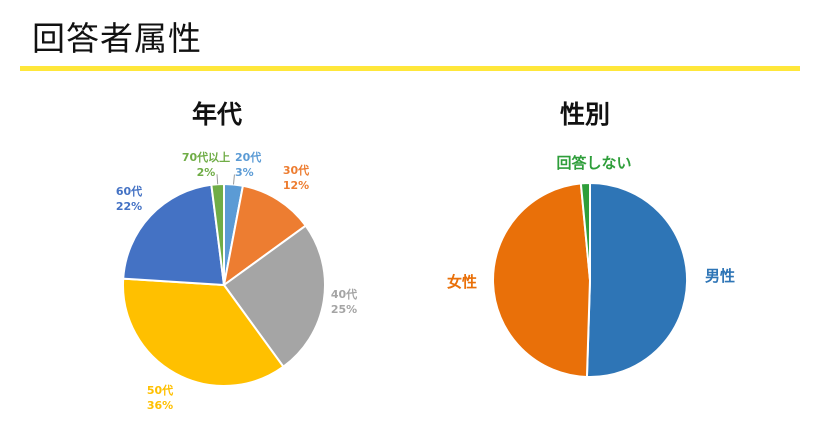 This screenshot has width=819, height=431. What do you see at coordinates (720, 276) in the screenshot?
I see `gender-slice-label-0: 男性` at bounding box center [720, 276].